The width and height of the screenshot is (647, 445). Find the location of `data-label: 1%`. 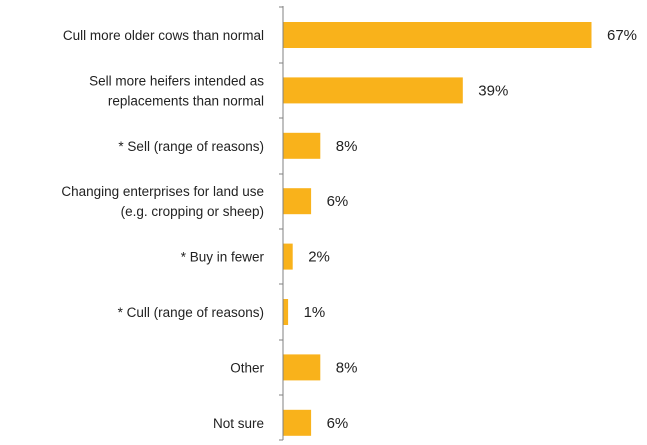

data-label: 1% is located at coordinates (315, 312).